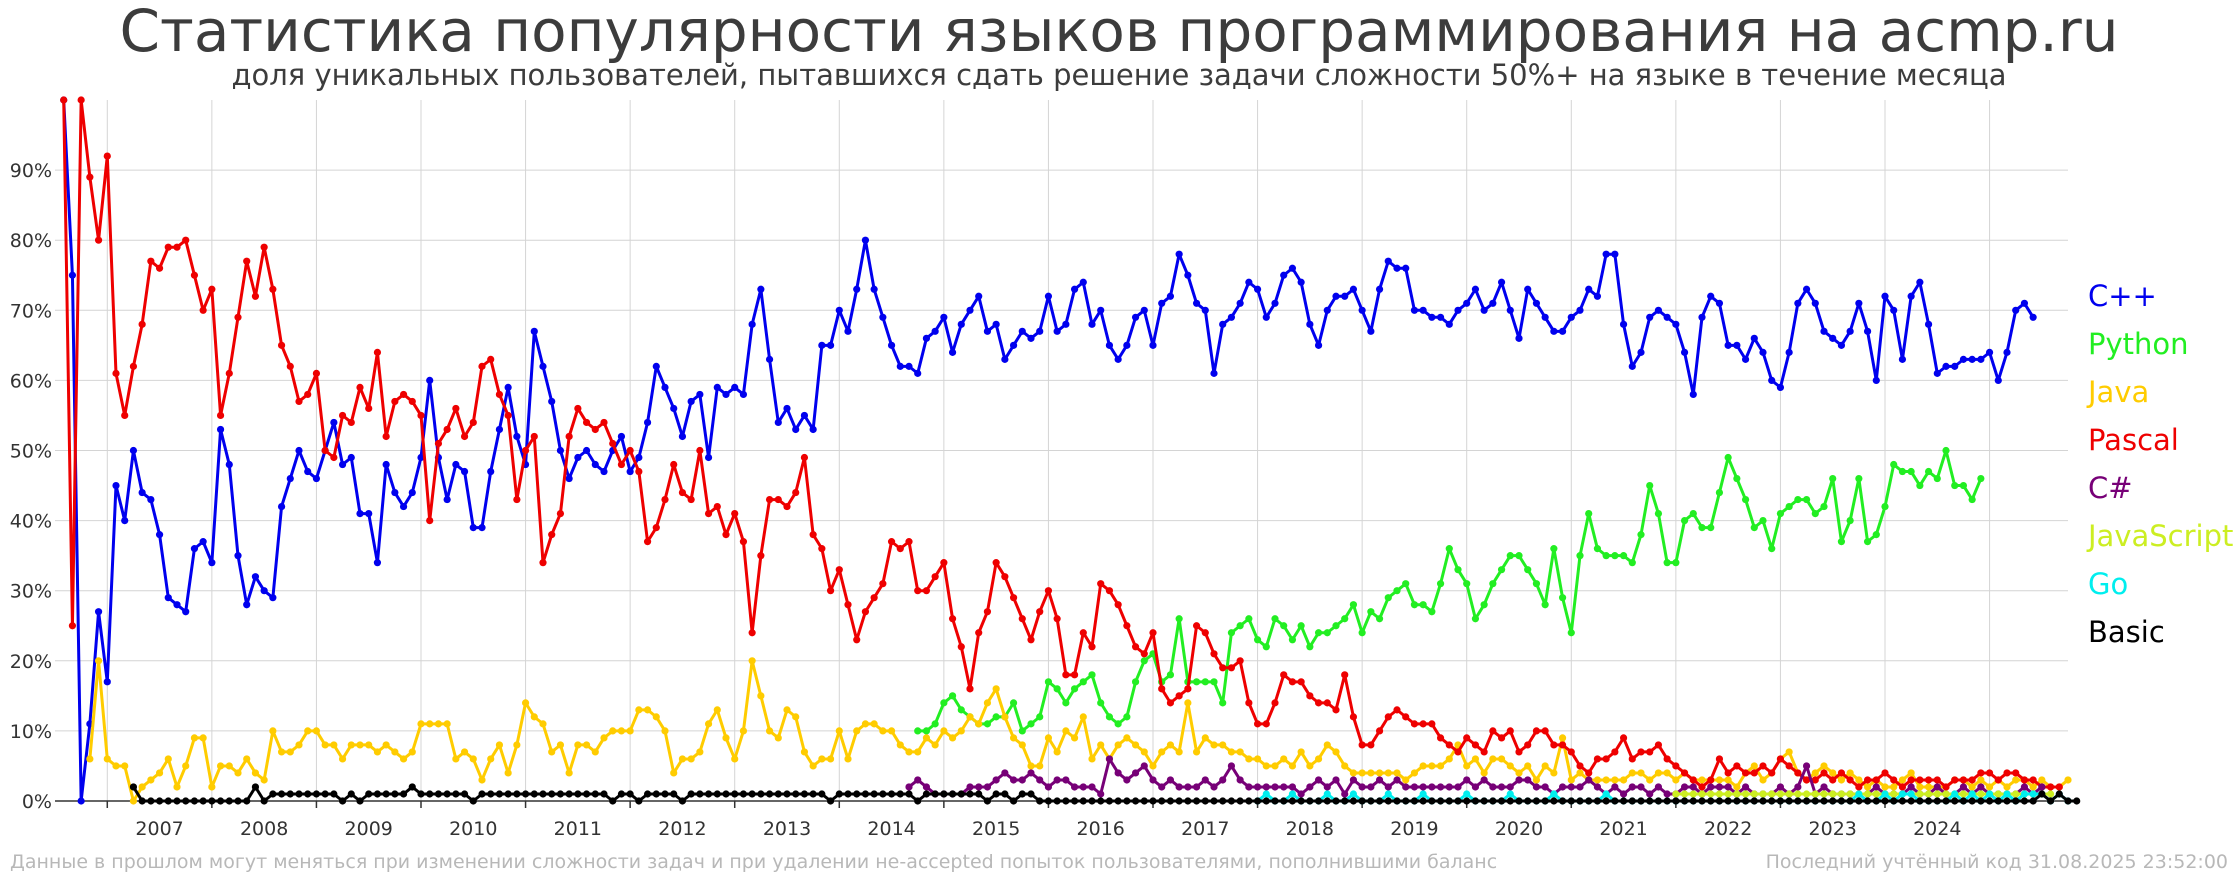 The height and width of the screenshot is (880, 2238). I want to click on legend-item: C#, so click(2110, 488).